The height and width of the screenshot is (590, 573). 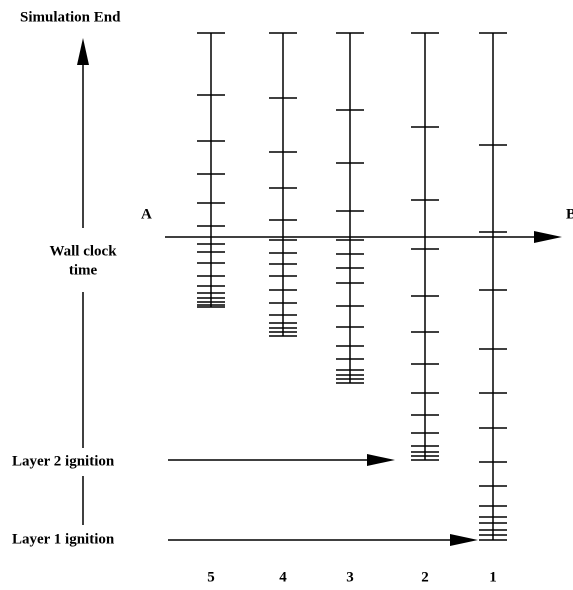 What do you see at coordinates (146, 214) in the screenshot?
I see `point-label: A` at bounding box center [146, 214].